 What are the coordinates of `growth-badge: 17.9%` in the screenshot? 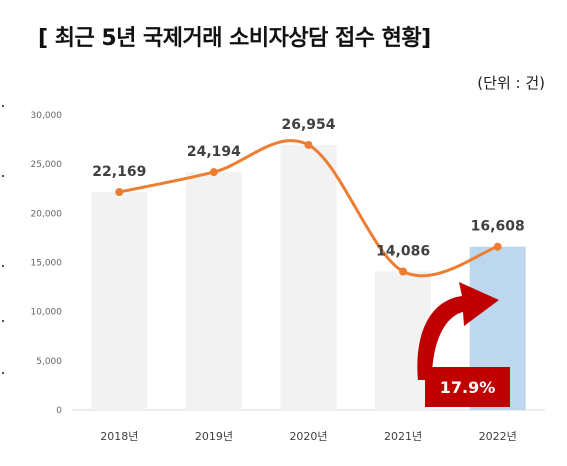 It's located at (467, 387).